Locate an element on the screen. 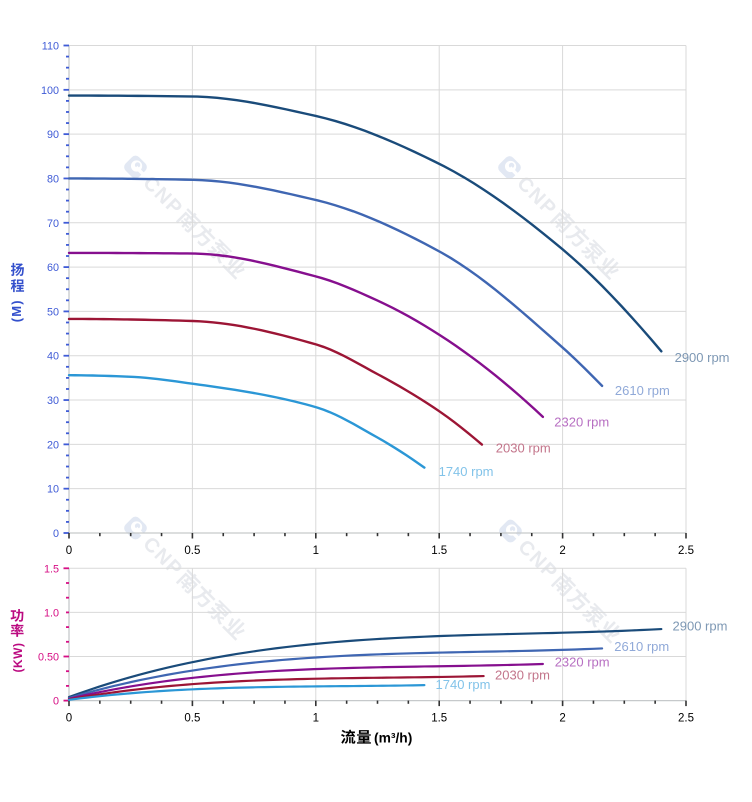 The width and height of the screenshot is (752, 802). svg-text: 60 is located at coordinates (53, 268).